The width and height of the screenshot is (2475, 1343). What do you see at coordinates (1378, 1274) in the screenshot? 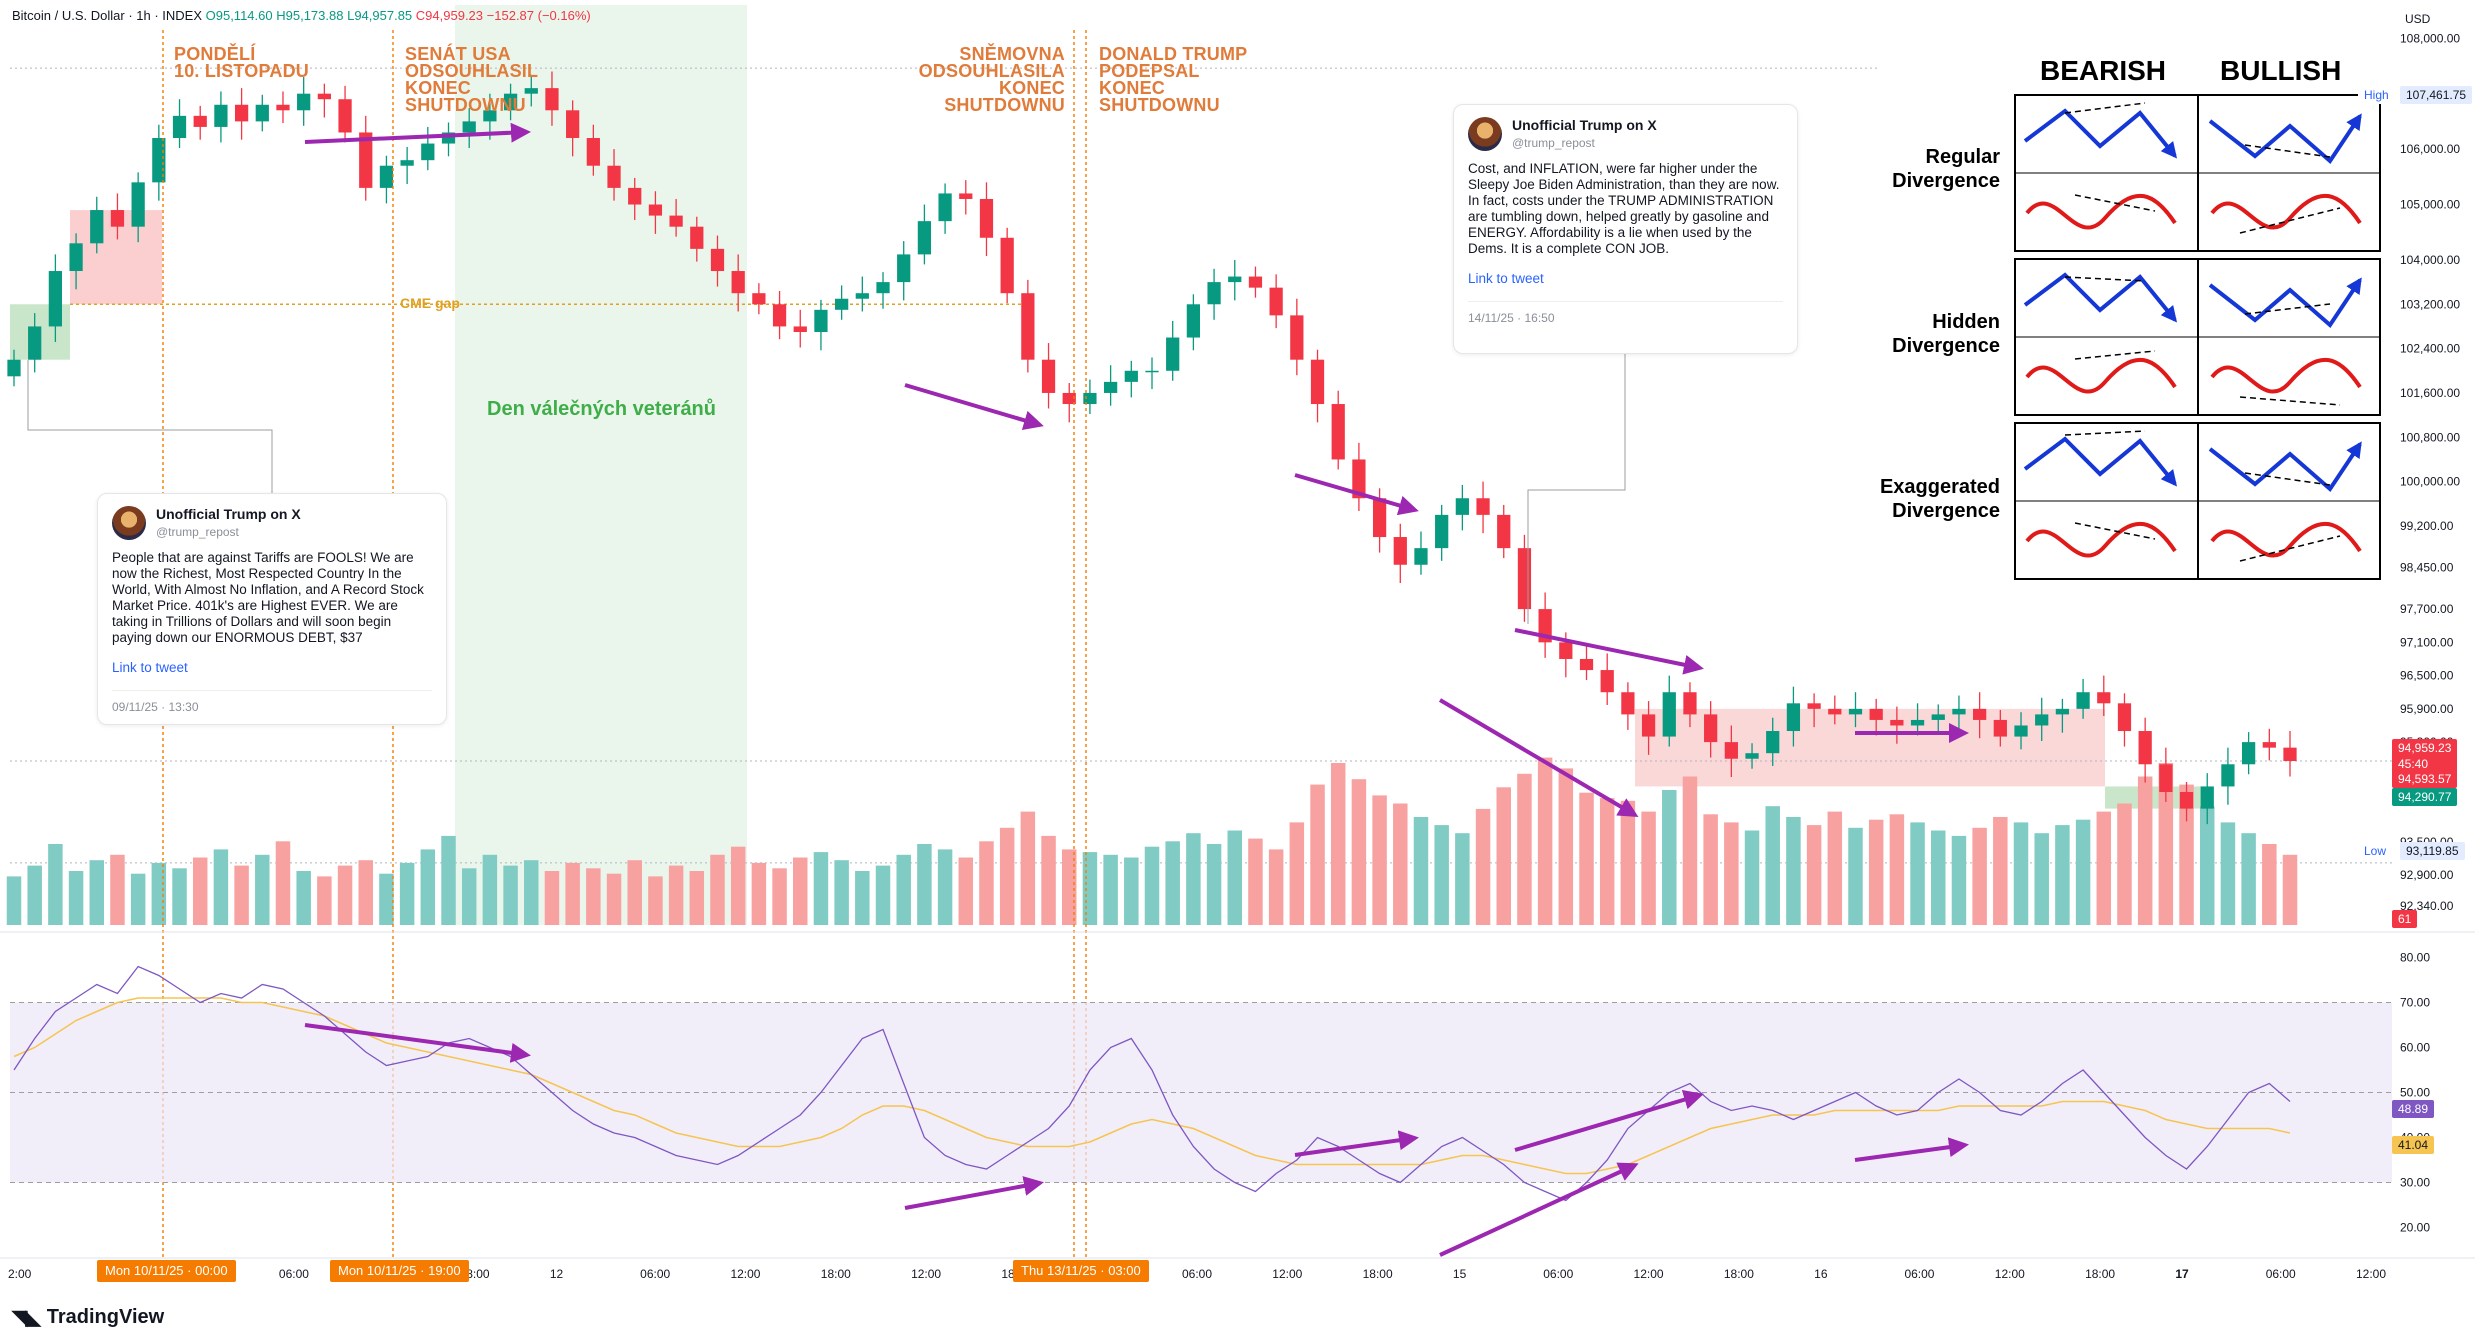
I see `time-tick-label: 18:00` at bounding box center [1378, 1274].